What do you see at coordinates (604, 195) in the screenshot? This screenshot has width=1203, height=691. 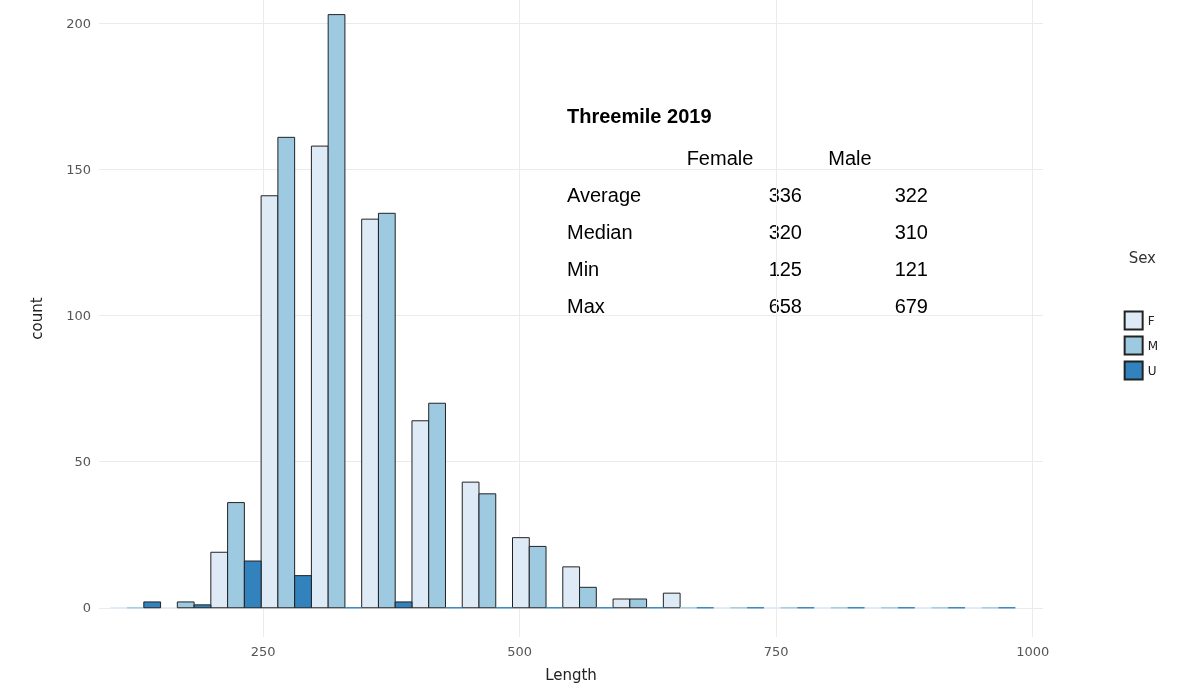 I see `annotation: Average` at bounding box center [604, 195].